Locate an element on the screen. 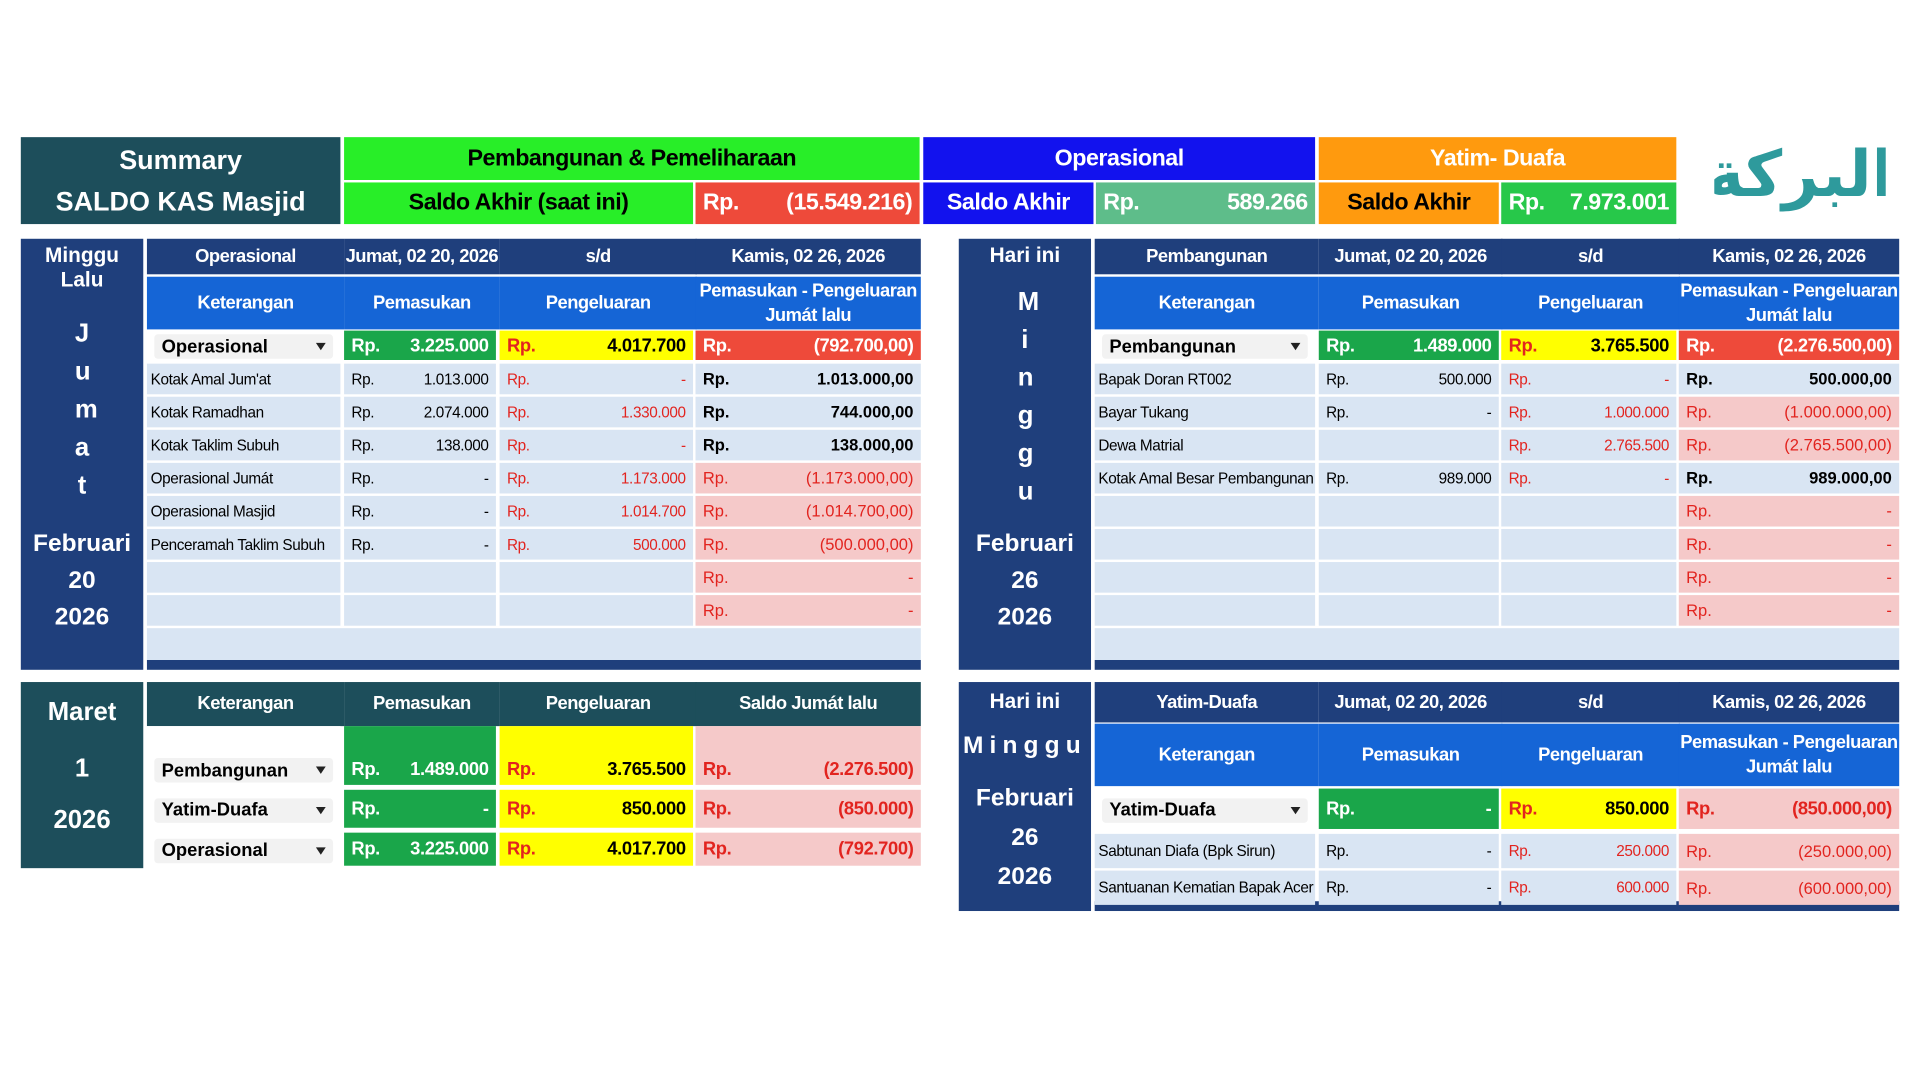 Image resolution: width=1920 pixels, height=1080 pixels. amount-cell: Rp. (792.700,00) is located at coordinates (808, 345).